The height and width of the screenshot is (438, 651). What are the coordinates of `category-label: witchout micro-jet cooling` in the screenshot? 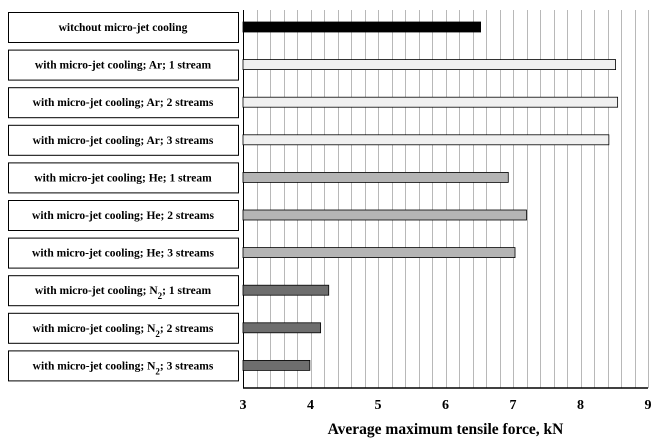 It's located at (123, 27).